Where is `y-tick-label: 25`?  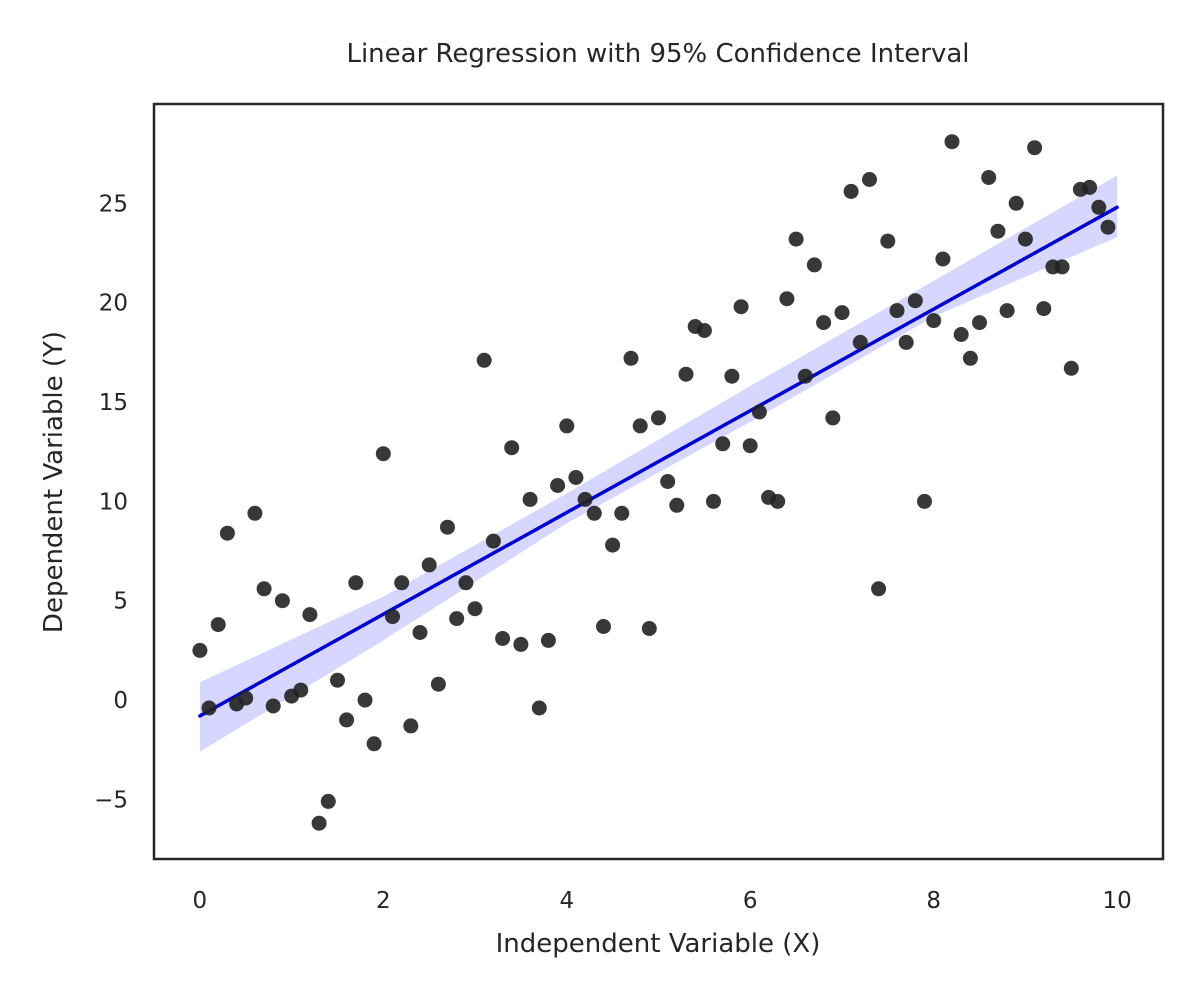 y-tick-label: 25 is located at coordinates (113, 204).